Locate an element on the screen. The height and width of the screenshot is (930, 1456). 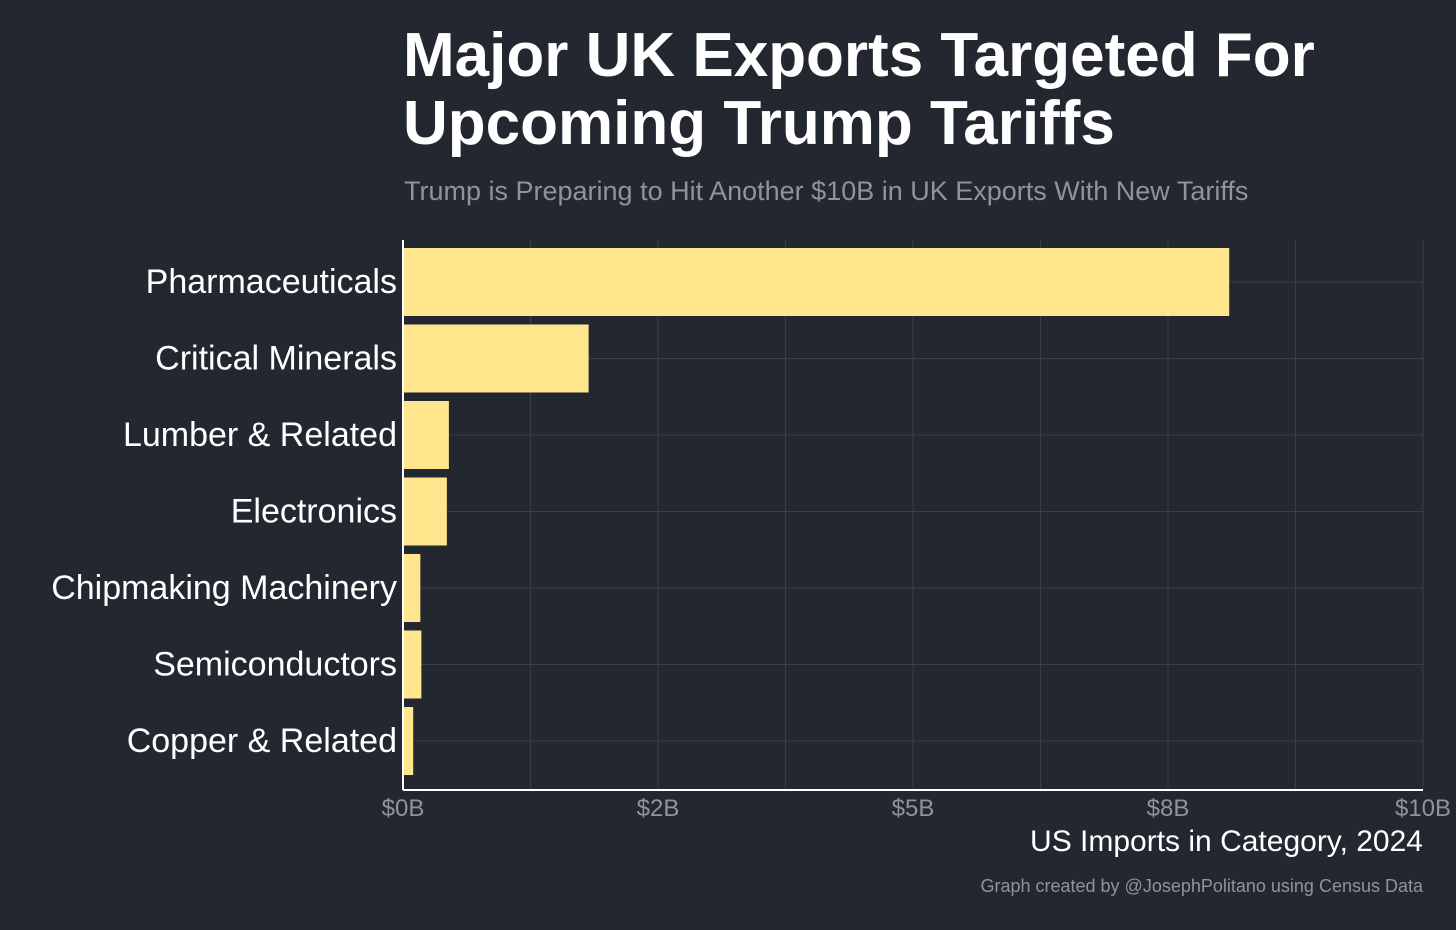
category-label: Electronics is located at coordinates (314, 512).